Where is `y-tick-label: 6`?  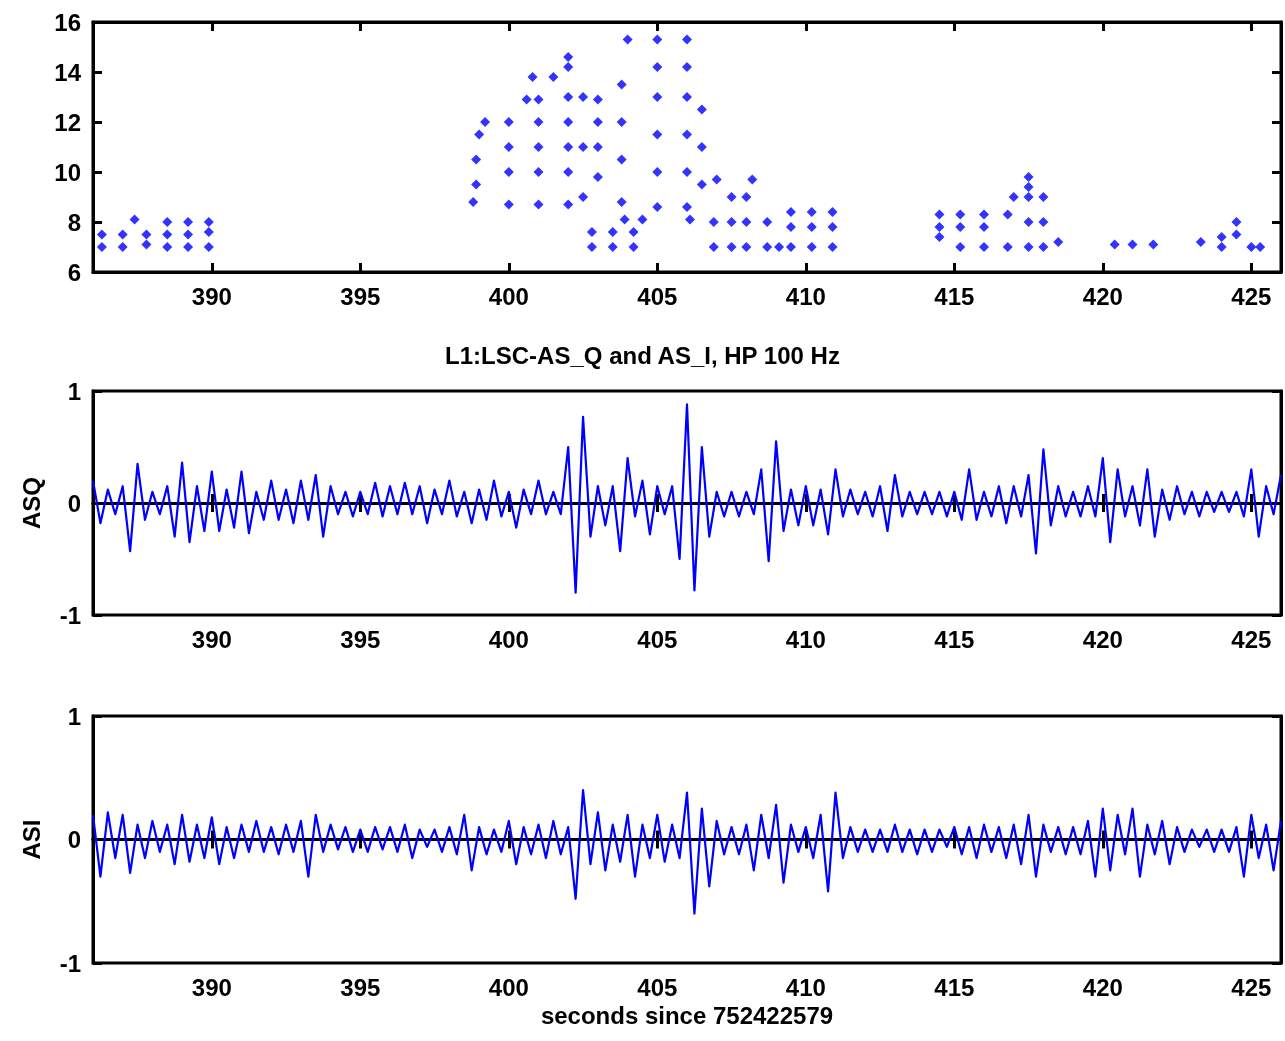
y-tick-label: 6 is located at coordinates (74, 272).